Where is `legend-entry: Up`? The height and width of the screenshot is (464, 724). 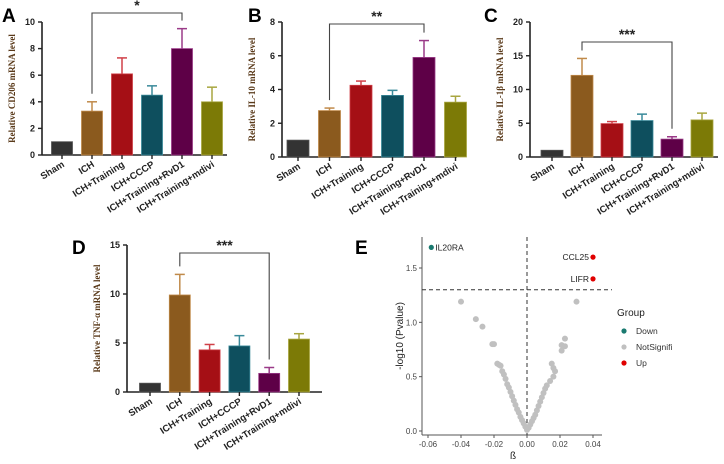 legend-entry: Up is located at coordinates (641, 363).